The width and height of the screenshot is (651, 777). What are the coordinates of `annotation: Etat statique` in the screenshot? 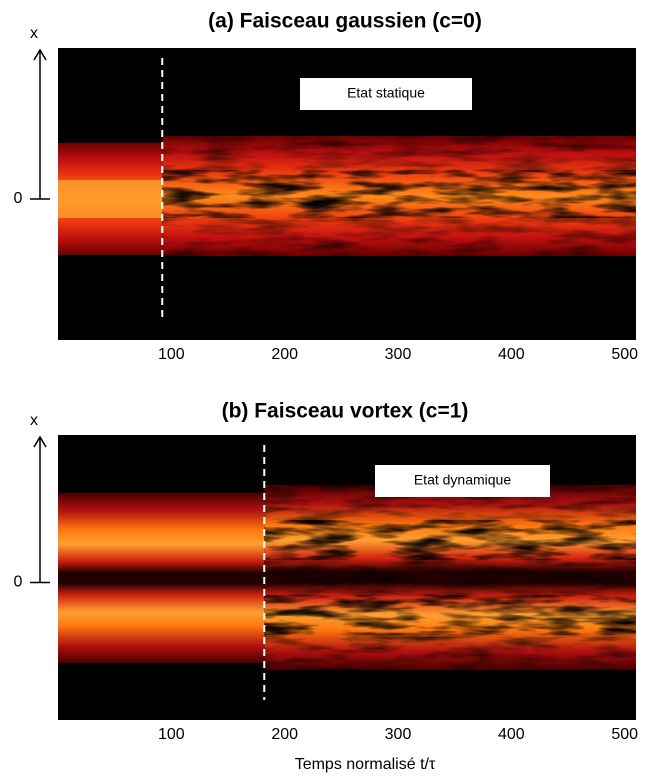 It's located at (386, 93).